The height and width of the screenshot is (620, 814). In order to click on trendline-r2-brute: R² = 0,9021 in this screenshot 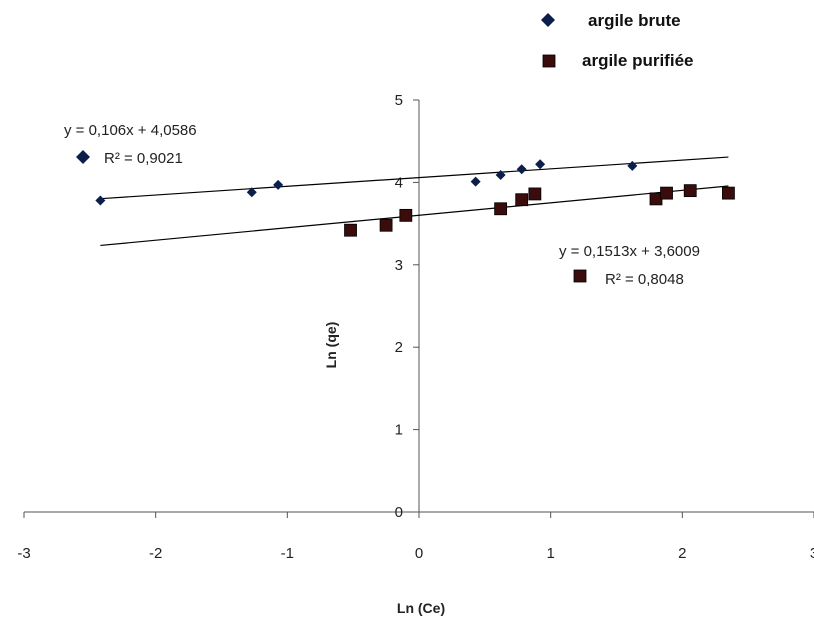, I will do `click(143, 158)`.